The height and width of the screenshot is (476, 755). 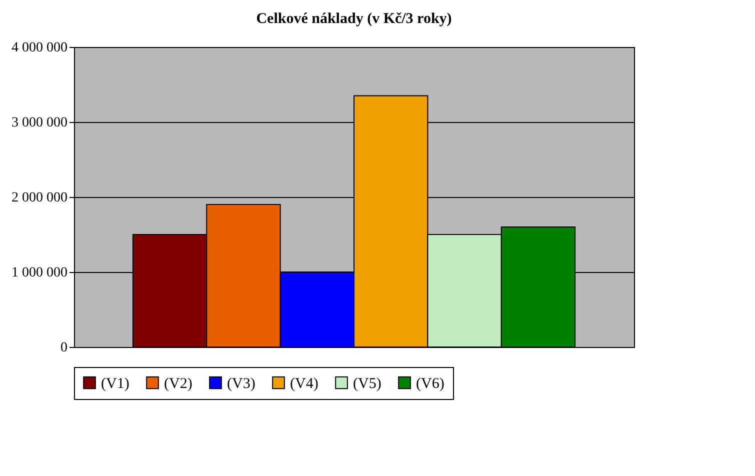 I want to click on y-tick-label: 0, so click(x=64, y=348).